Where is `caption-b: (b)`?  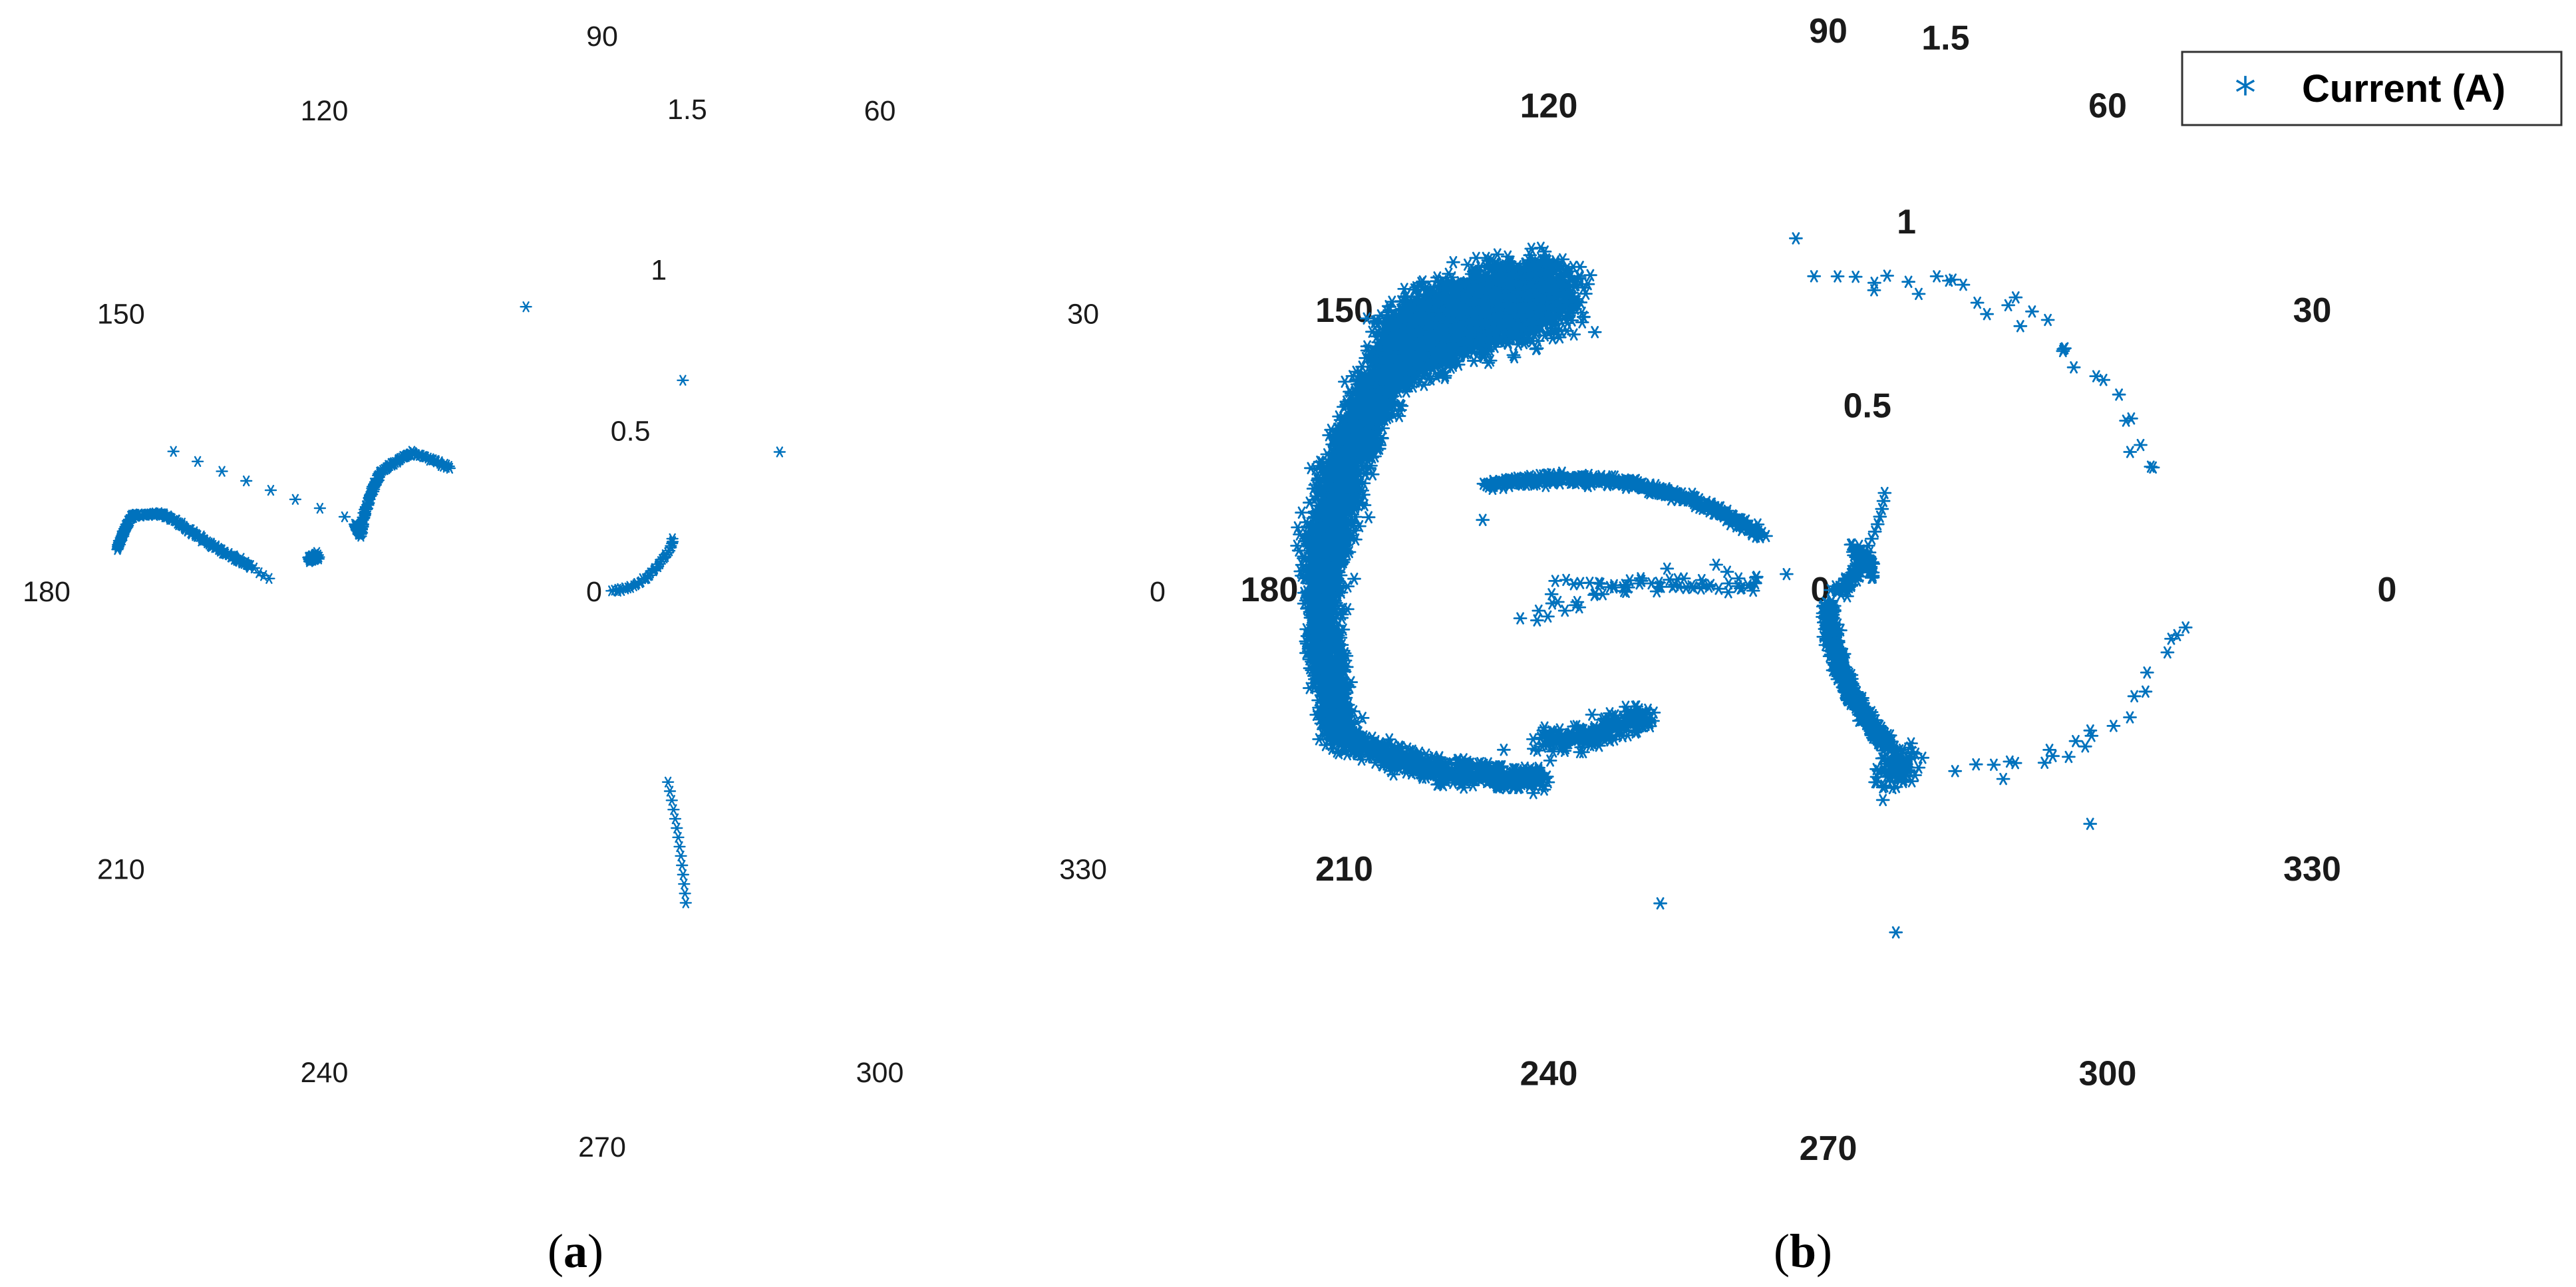
caption-b: (b) is located at coordinates (1803, 1251).